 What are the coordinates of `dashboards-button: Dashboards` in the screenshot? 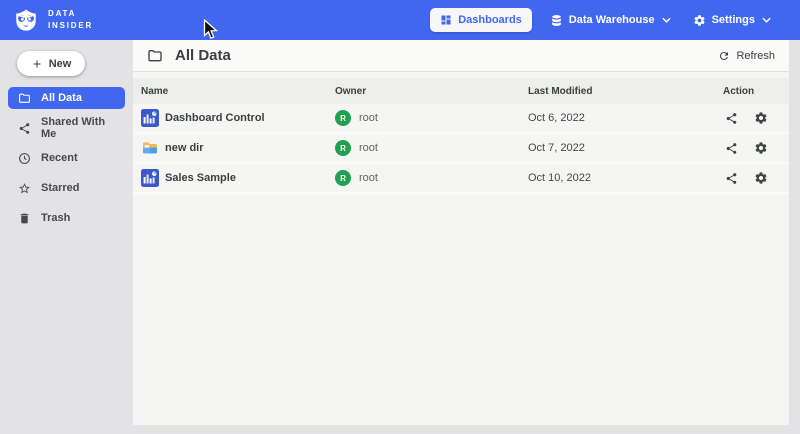 It's located at (481, 20).